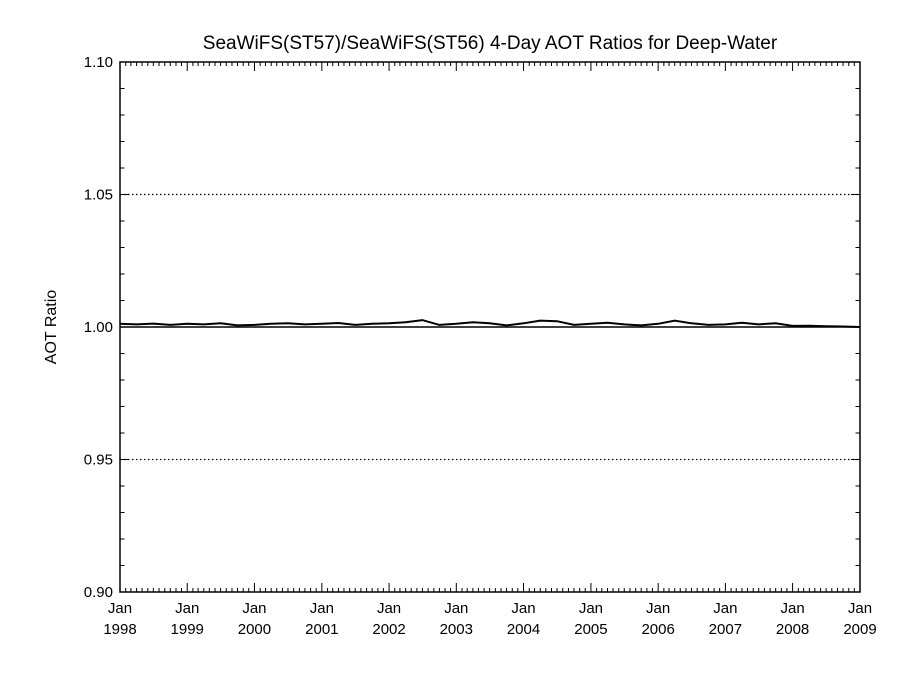 The height and width of the screenshot is (680, 900). What do you see at coordinates (388, 629) in the screenshot?
I see `x-tick-label-year: 2002` at bounding box center [388, 629].